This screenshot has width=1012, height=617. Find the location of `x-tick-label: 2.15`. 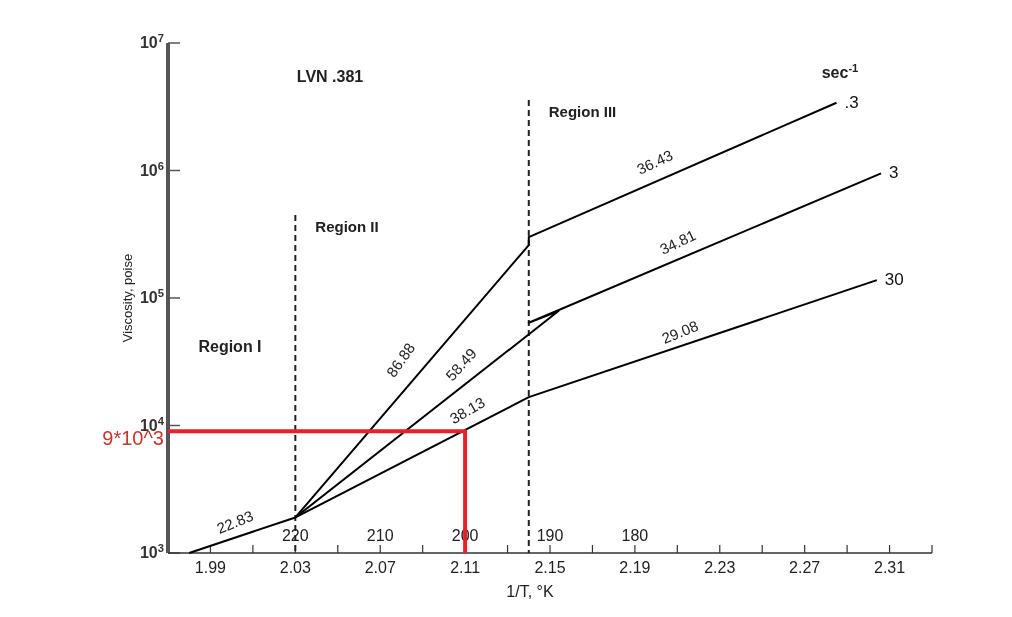

x-tick-label: 2.15 is located at coordinates (550, 567).